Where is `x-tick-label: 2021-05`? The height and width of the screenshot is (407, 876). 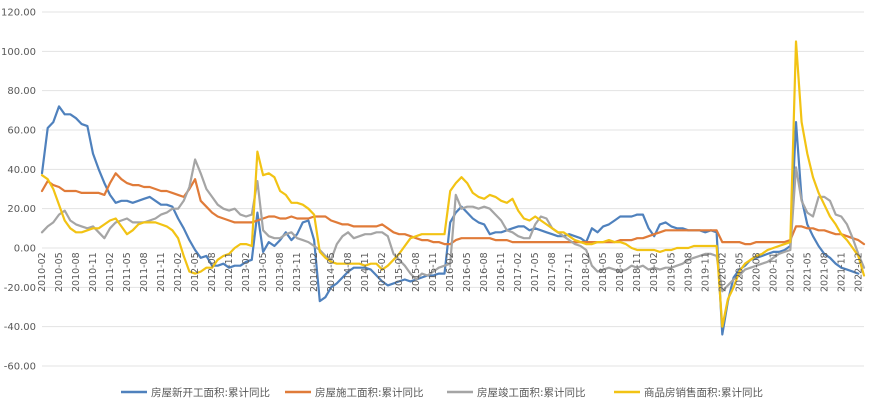 x-tick-label: 2021-05 is located at coordinates (807, 272).